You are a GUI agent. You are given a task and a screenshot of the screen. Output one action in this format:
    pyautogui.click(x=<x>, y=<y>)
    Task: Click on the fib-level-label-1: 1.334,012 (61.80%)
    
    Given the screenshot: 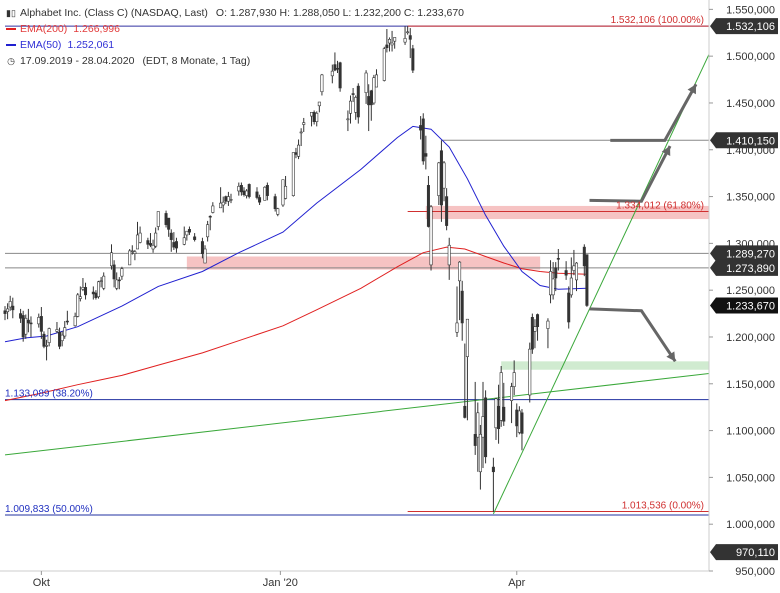 What is the action you would take?
    pyautogui.click(x=660, y=206)
    